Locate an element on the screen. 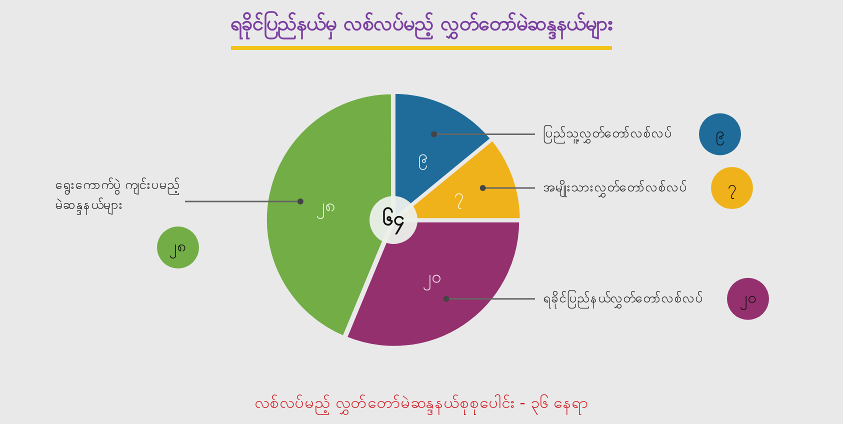 The height and width of the screenshot is (424, 843). data-label: ၂၈ is located at coordinates (325, 207).